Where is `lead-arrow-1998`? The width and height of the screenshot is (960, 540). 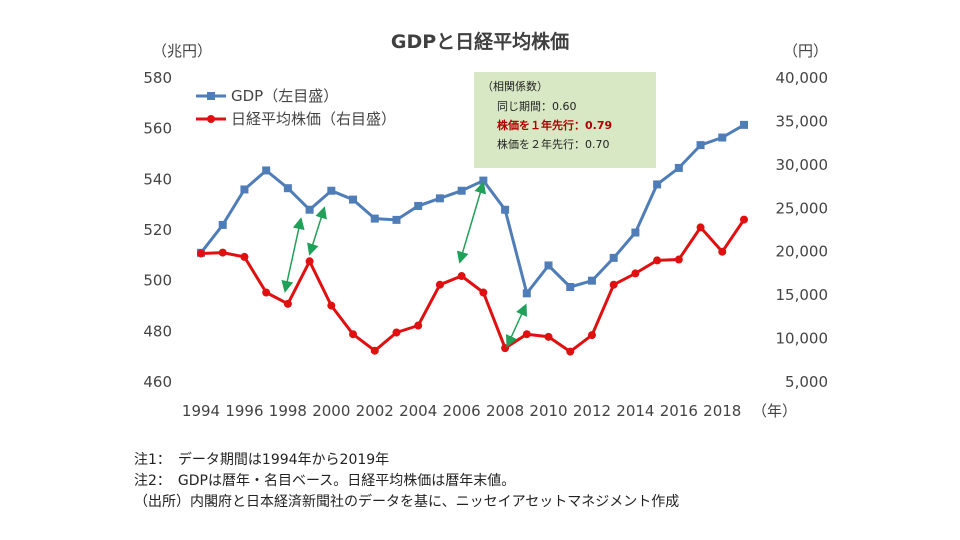 lead-arrow-1998 is located at coordinates (293, 255).